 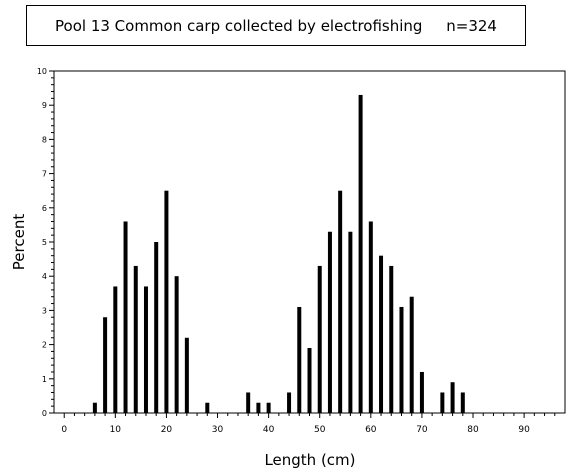 I want to click on x-tick-label: 60, so click(x=371, y=430).